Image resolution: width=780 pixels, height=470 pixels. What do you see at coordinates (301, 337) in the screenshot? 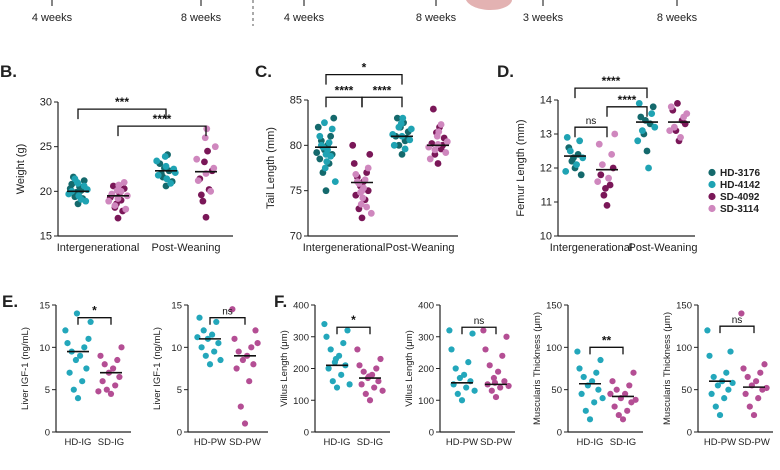
I see `y-tick-label: 300` at bounding box center [301, 337].